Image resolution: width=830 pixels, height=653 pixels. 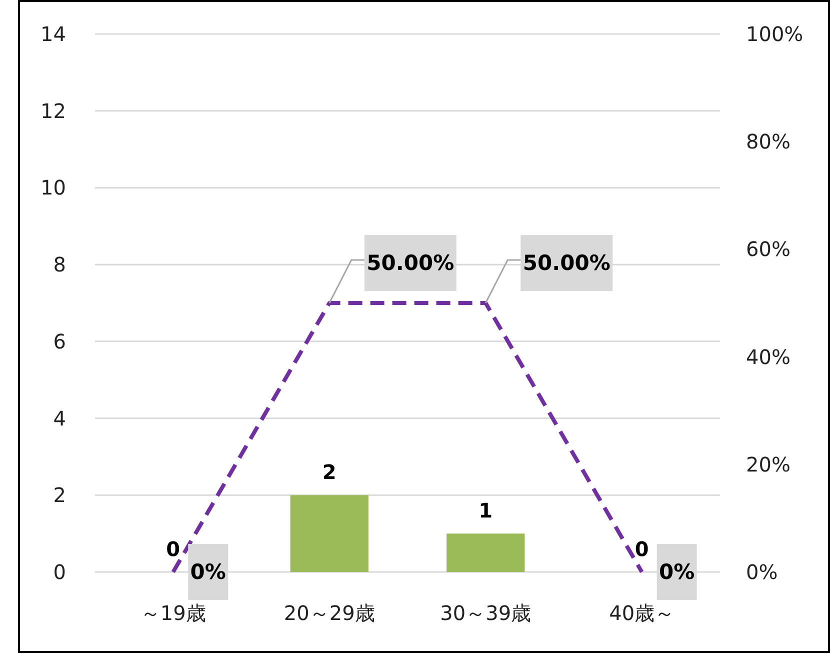 What do you see at coordinates (59, 341) in the screenshot?
I see `y-tick-label: 6` at bounding box center [59, 341].